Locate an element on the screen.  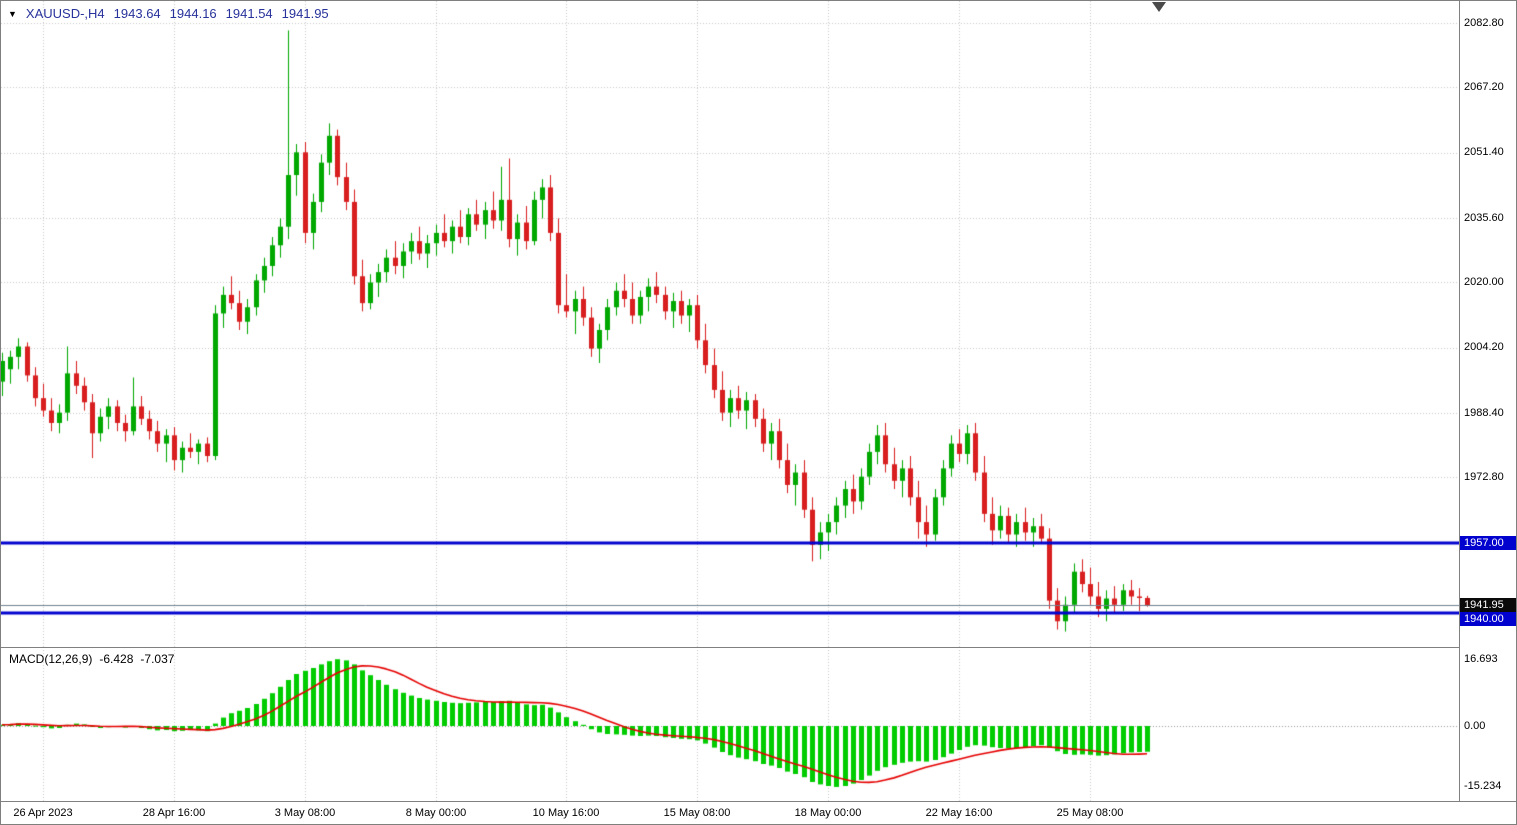
macd-name-label: MACD(12,26,9) is located at coordinates (51, 659).